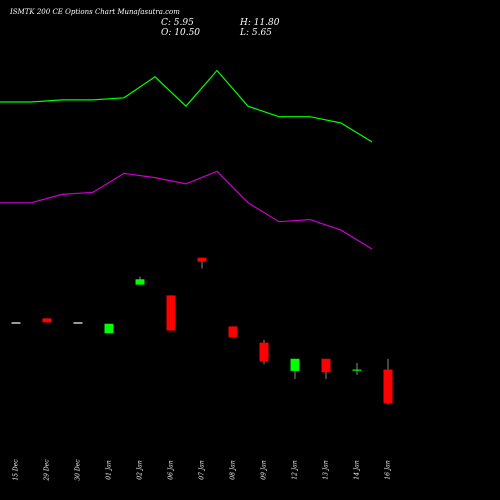 Image resolution: width=500 pixels, height=500 pixels. What do you see at coordinates (140, 470) in the screenshot?
I see `x-tick-label: 02 Jan` at bounding box center [140, 470].